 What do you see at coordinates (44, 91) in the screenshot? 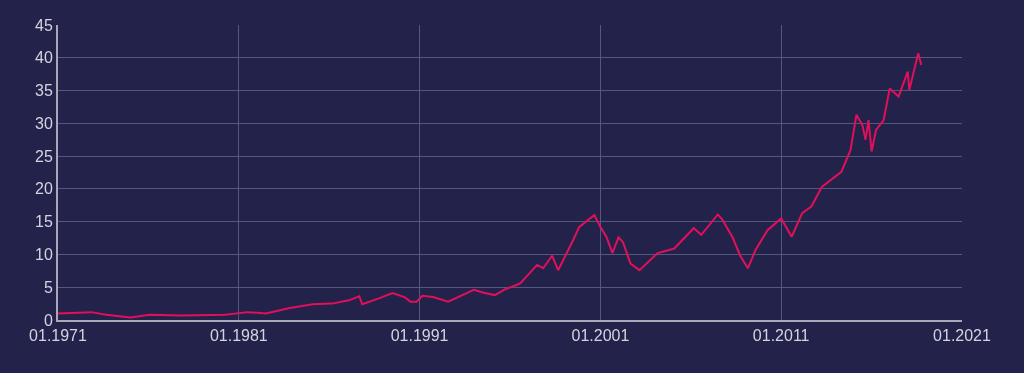
I see `y-tick-label: 35` at bounding box center [44, 91].